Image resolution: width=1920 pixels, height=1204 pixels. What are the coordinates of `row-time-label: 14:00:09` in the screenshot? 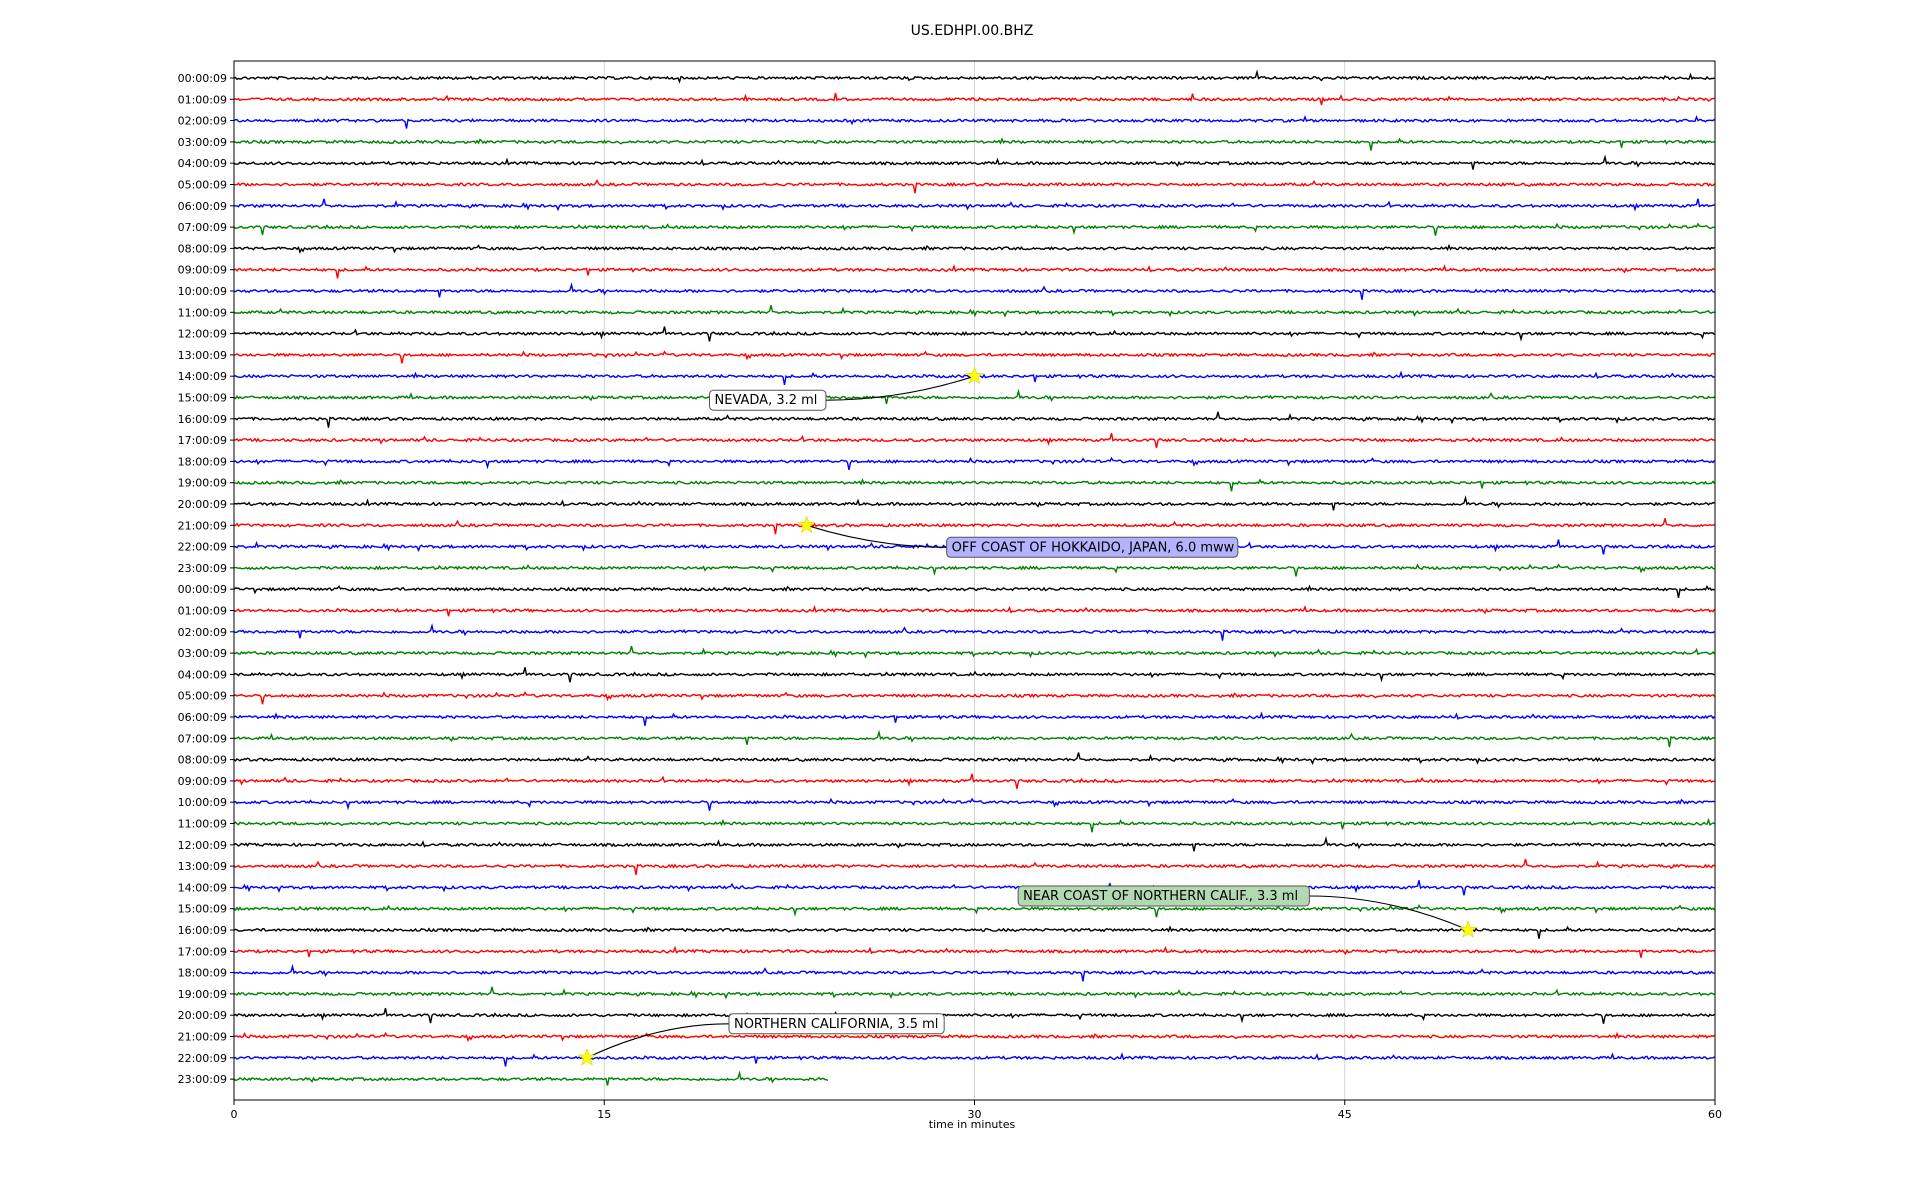 It's located at (202, 376).